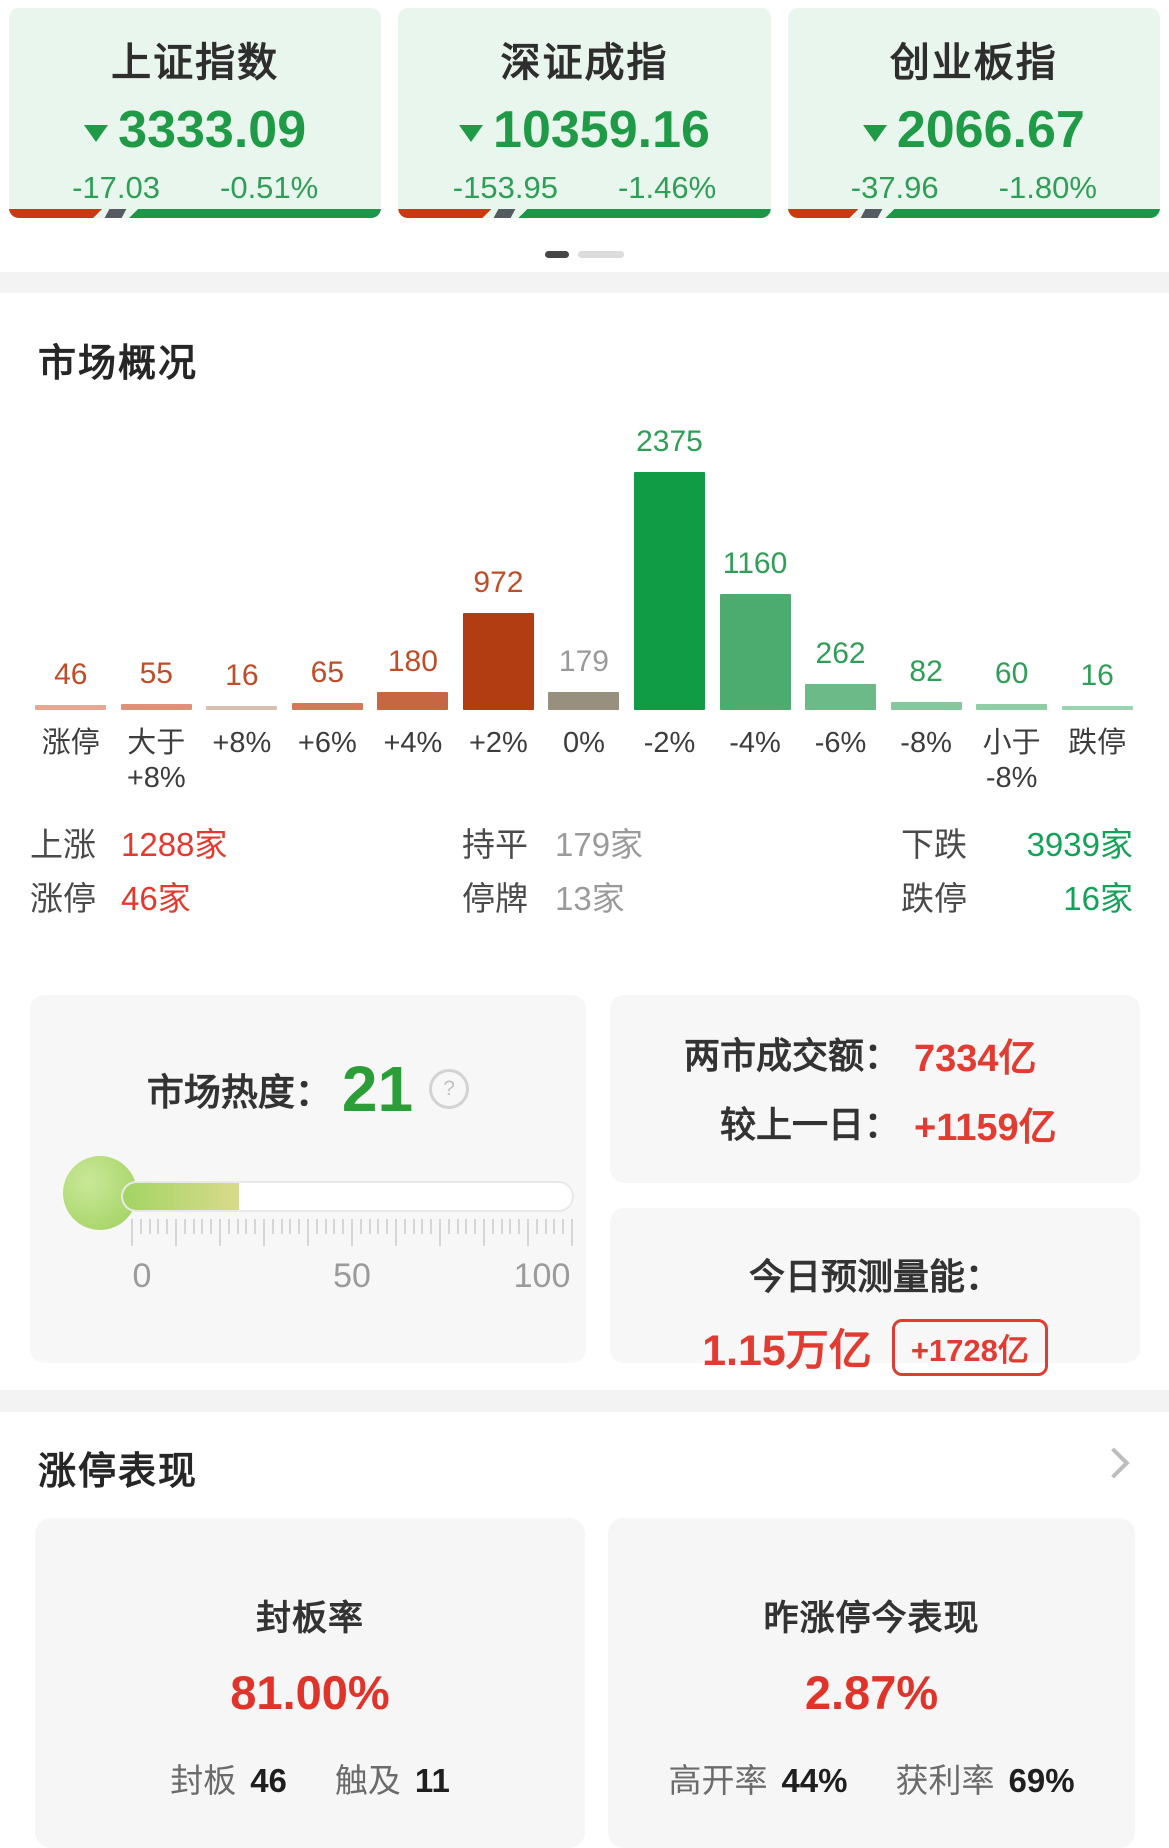 This screenshot has height=1848, width=1169. What do you see at coordinates (327, 743) in the screenshot?
I see `axis-label: +6%` at bounding box center [327, 743].